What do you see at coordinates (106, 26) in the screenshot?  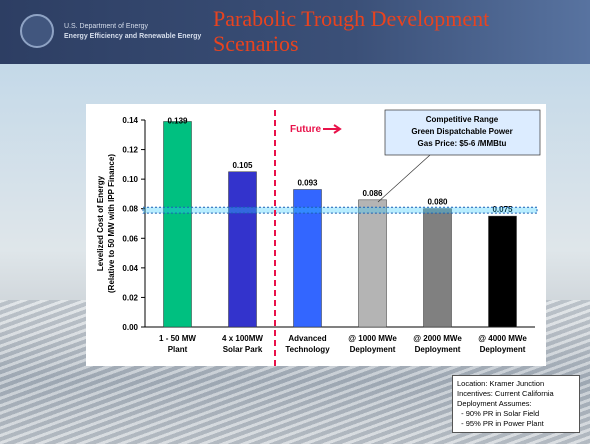 I see `agency: U.S. Department of Energy` at bounding box center [106, 26].